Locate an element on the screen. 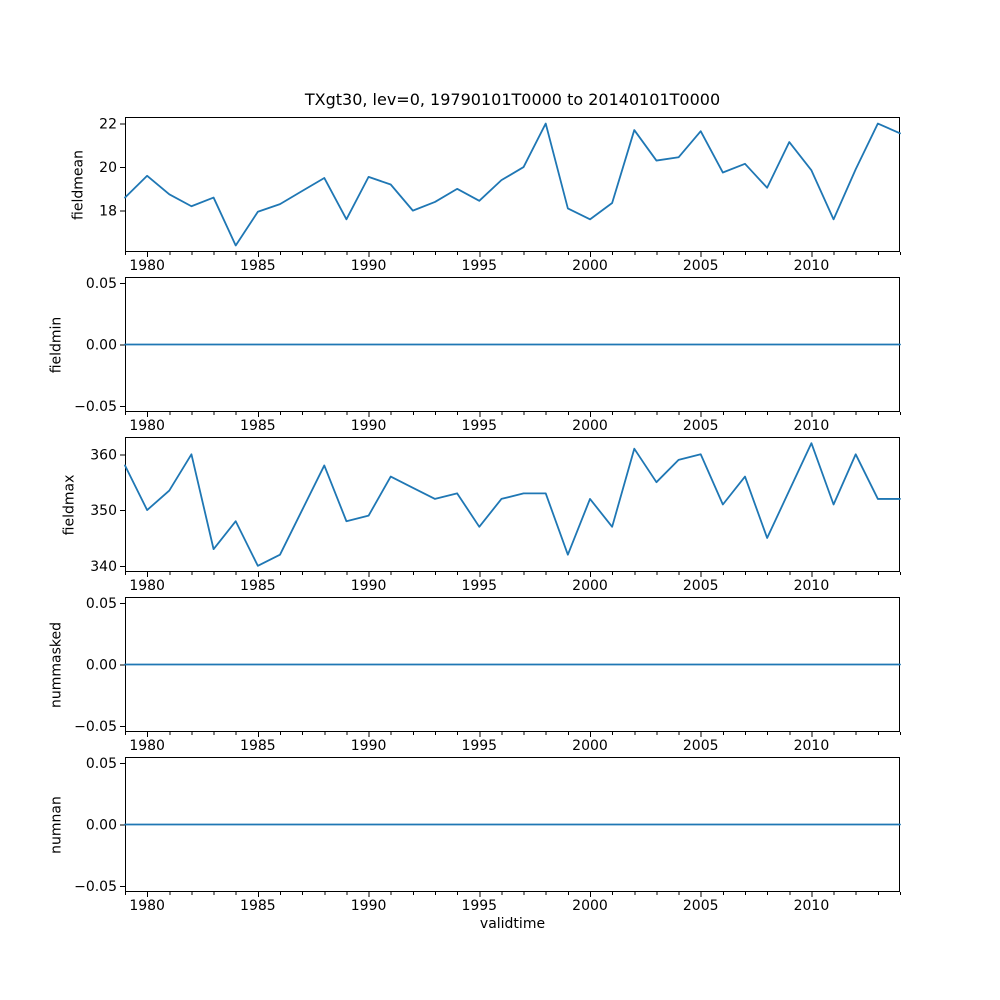 The width and height of the screenshot is (1000, 1000). y-tick-label: 350 is located at coordinates (103, 511).